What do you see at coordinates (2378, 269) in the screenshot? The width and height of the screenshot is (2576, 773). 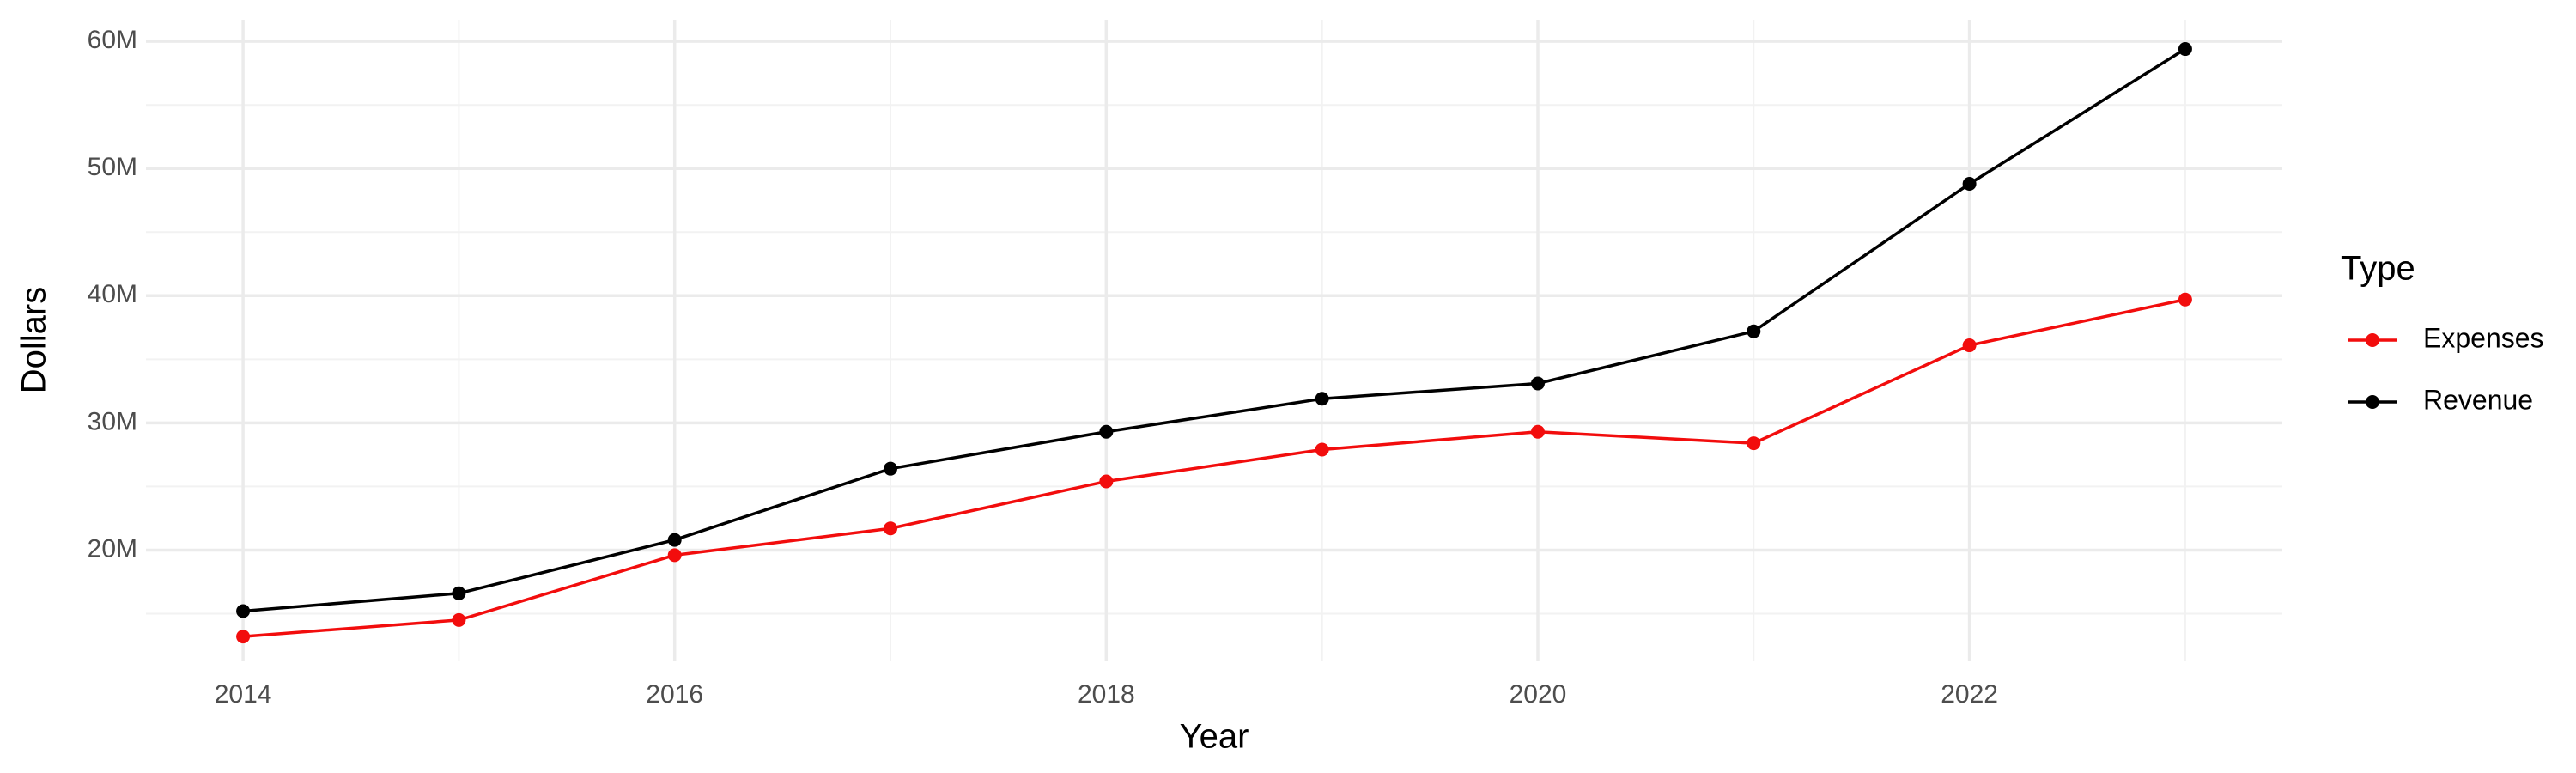 I see `legend-title: Type` at bounding box center [2378, 269].